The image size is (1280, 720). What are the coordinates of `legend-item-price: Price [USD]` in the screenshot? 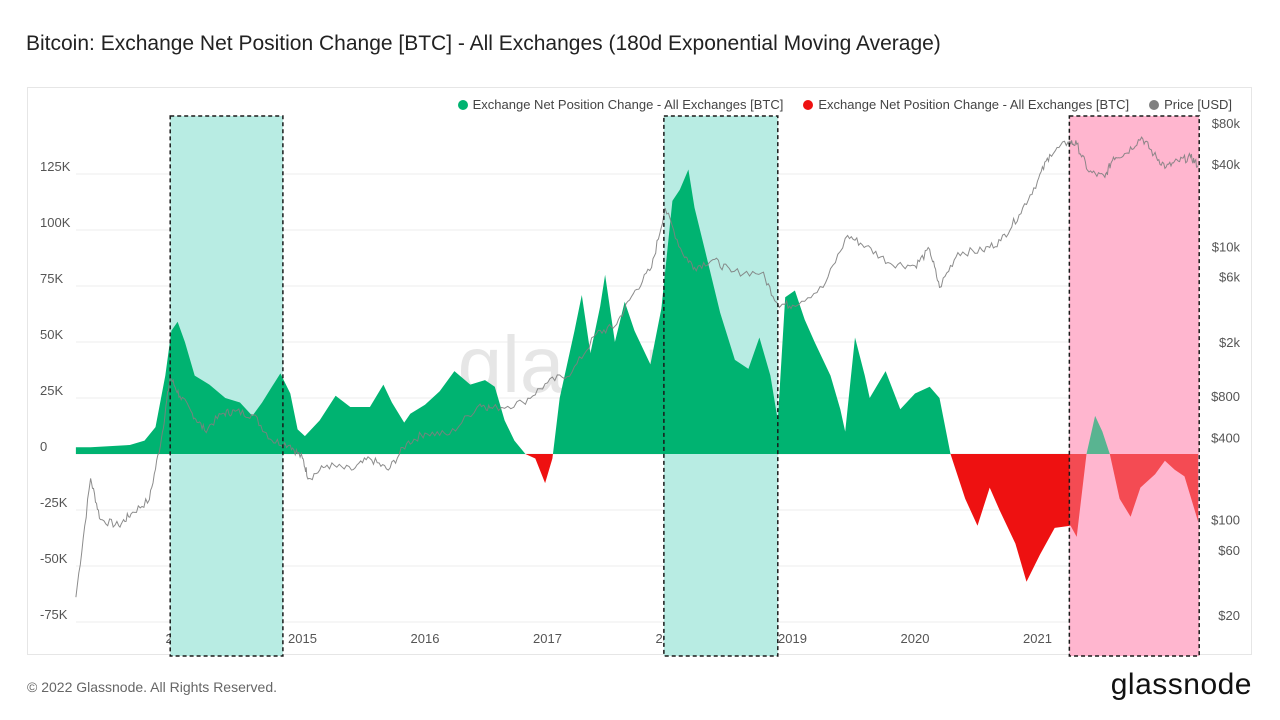 It's located at (1190, 104).